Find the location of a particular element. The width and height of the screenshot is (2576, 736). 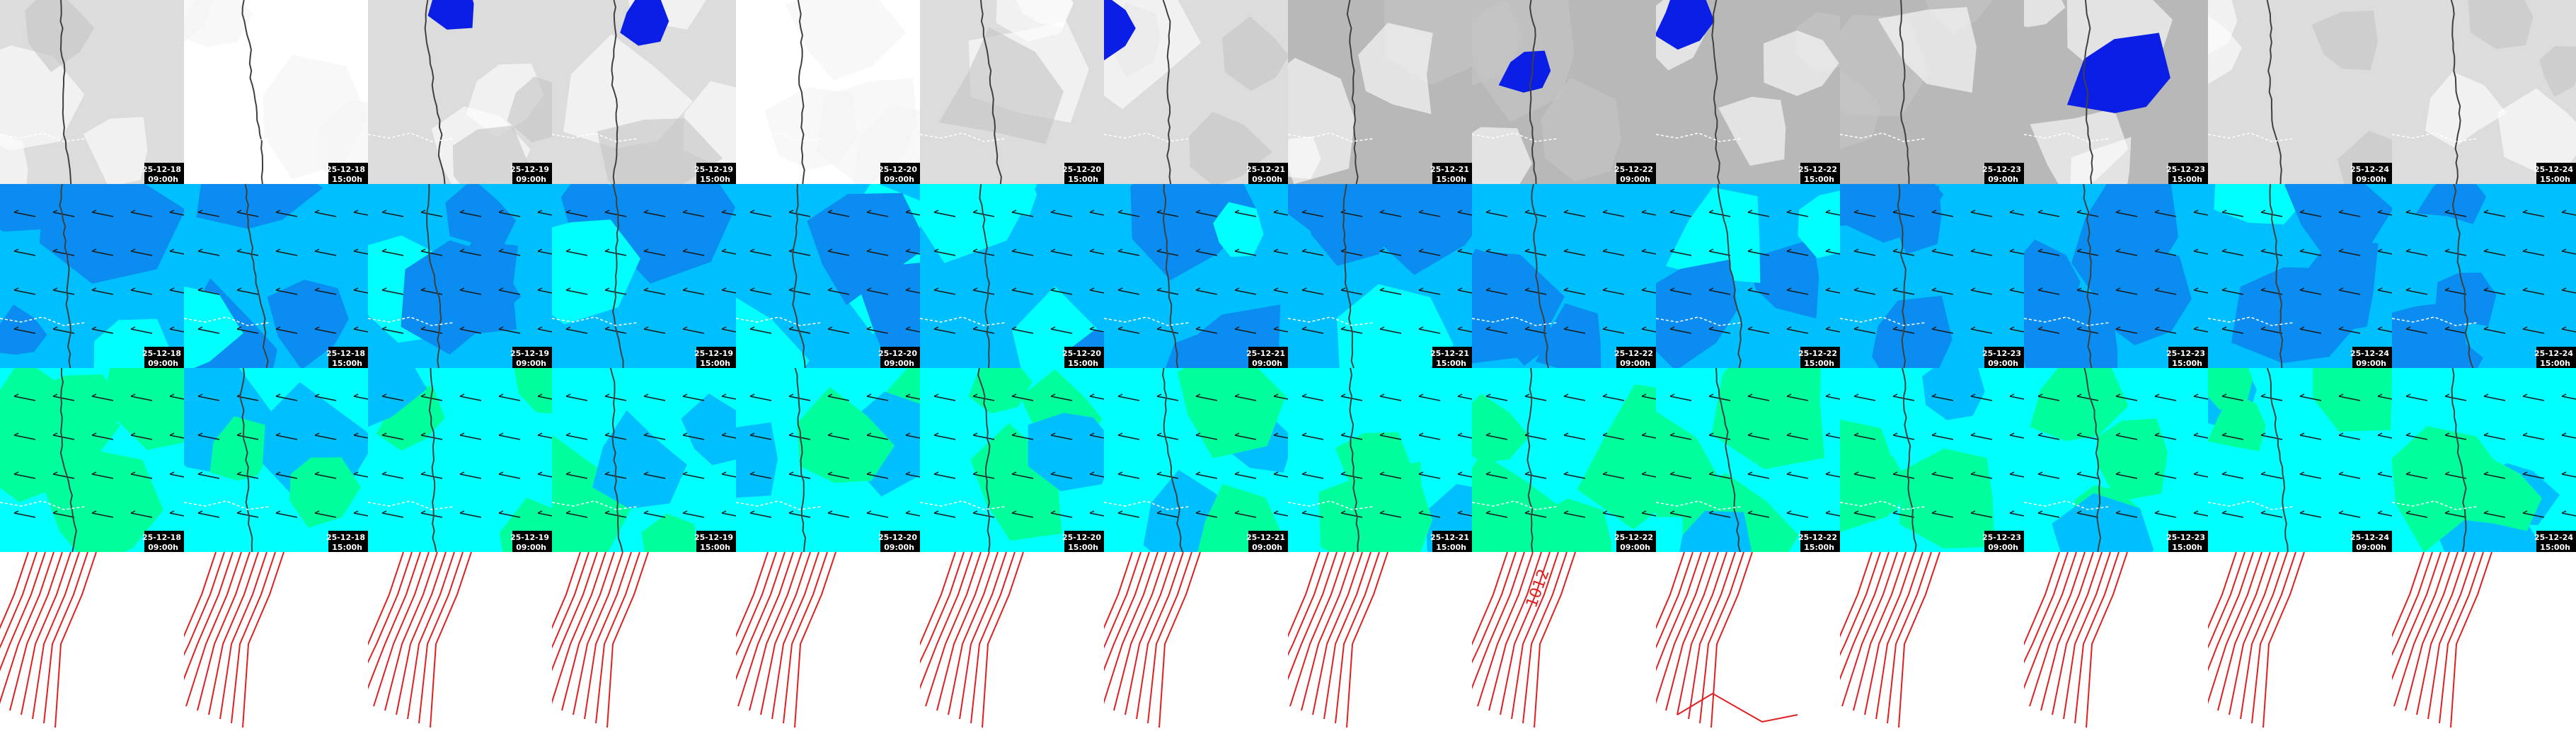

time-label: 09:00h is located at coordinates (899, 180).